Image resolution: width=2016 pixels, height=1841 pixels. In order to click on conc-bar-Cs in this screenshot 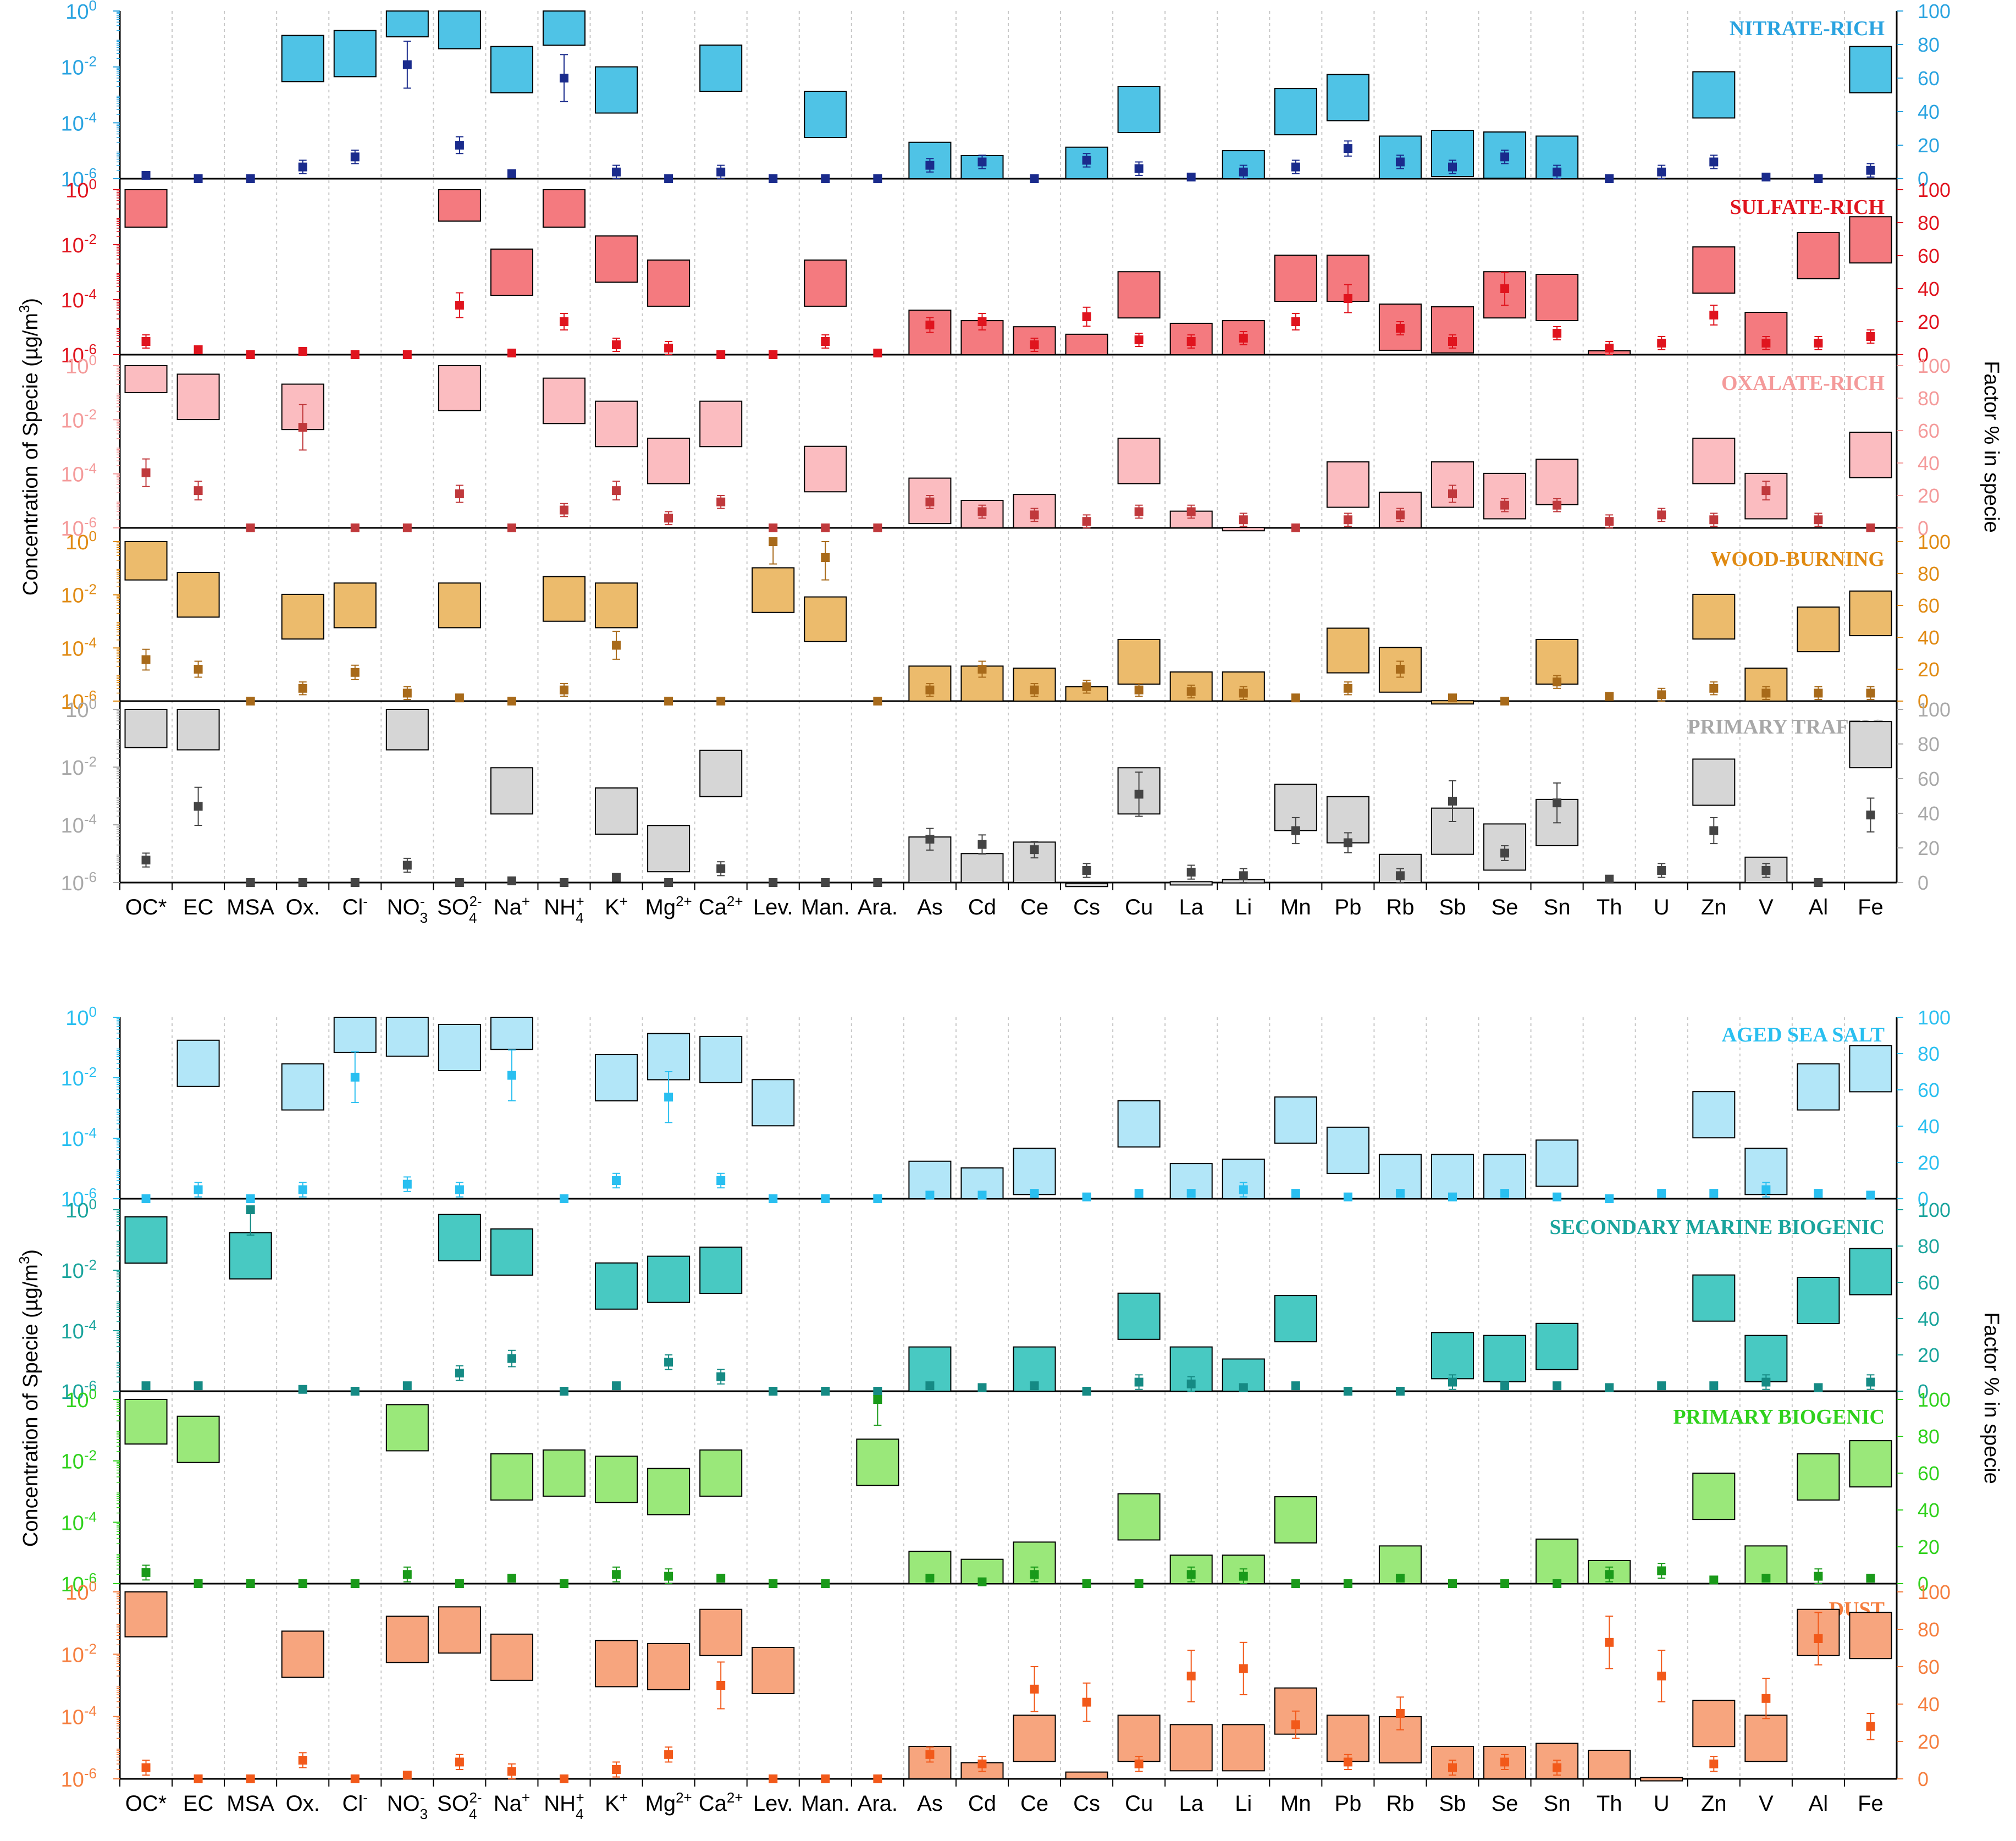, I will do `click(1086, 1775)`.